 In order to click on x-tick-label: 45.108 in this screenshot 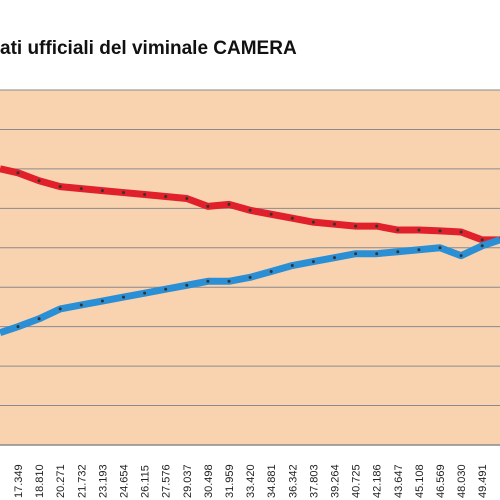, I will do `click(420, 481)`.